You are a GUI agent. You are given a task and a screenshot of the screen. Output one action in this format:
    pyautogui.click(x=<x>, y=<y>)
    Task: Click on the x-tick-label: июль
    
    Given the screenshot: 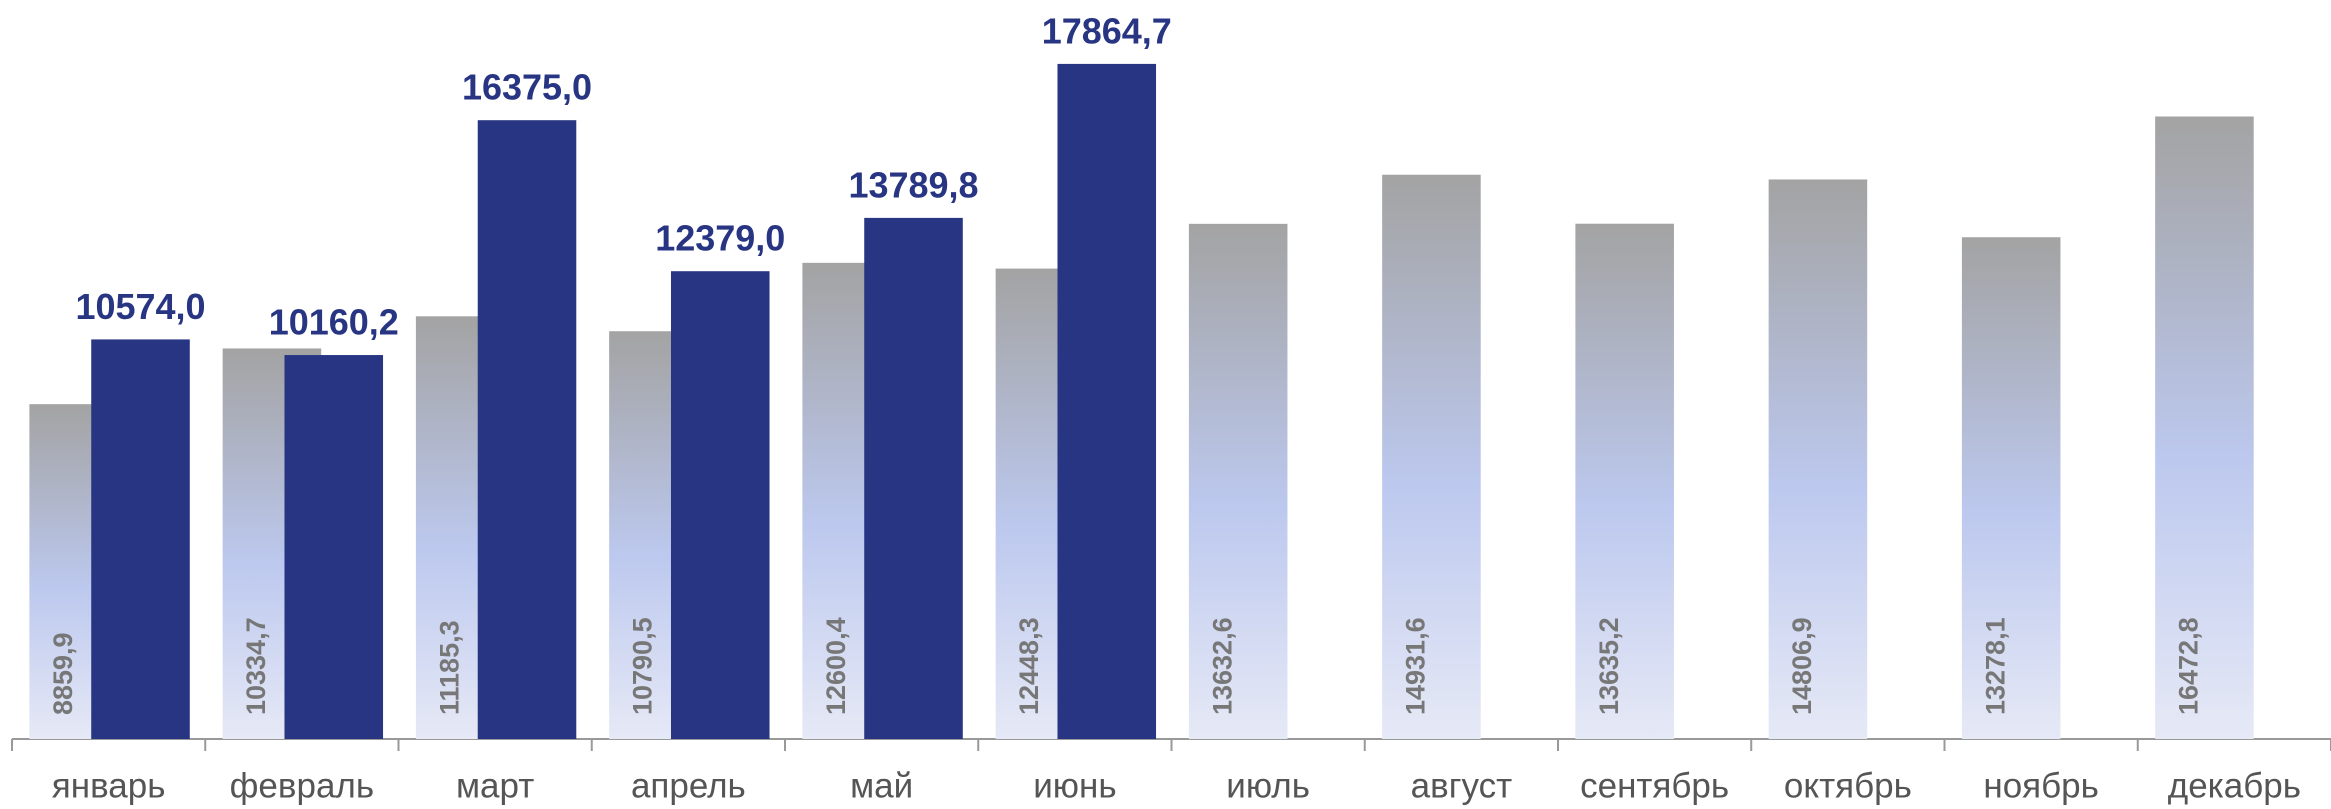 What is the action you would take?
    pyautogui.click(x=1268, y=785)
    